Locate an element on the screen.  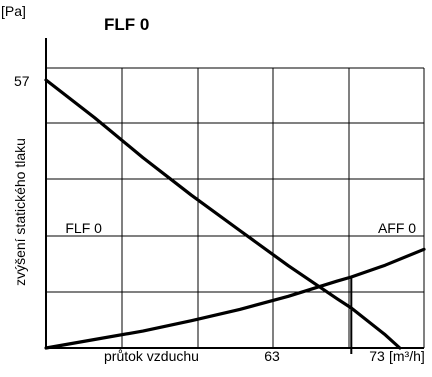
chart-title: FLF 0 is located at coordinates (126, 24).